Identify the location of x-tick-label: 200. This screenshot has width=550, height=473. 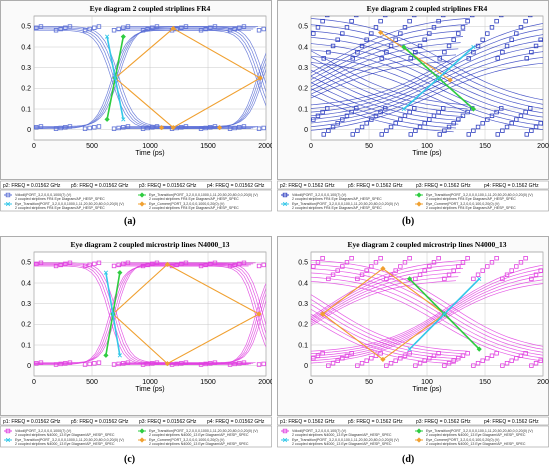
(543, 146).